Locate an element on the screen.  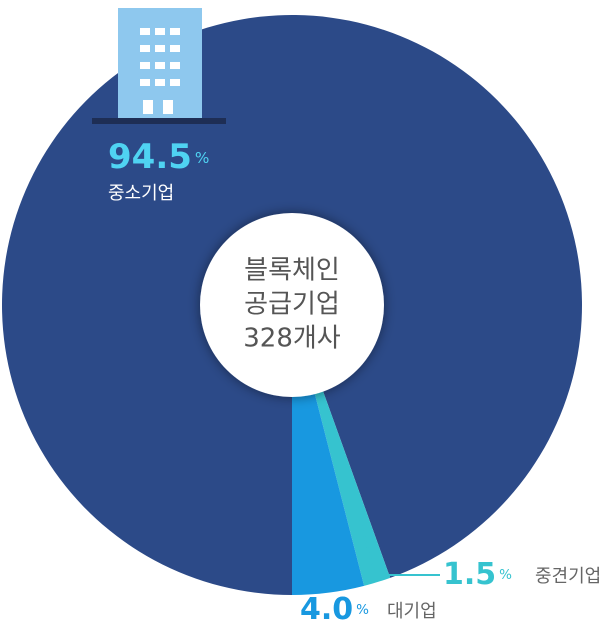
value-label: 94.5% is located at coordinates (158, 157).